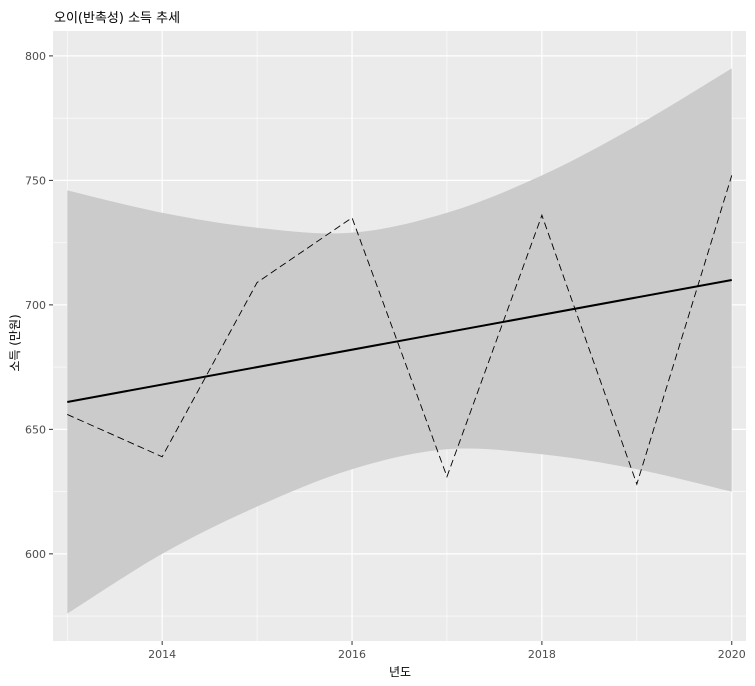  I want to click on y-axis-ticks: 600 650 700 750 800, so click(39, 305).